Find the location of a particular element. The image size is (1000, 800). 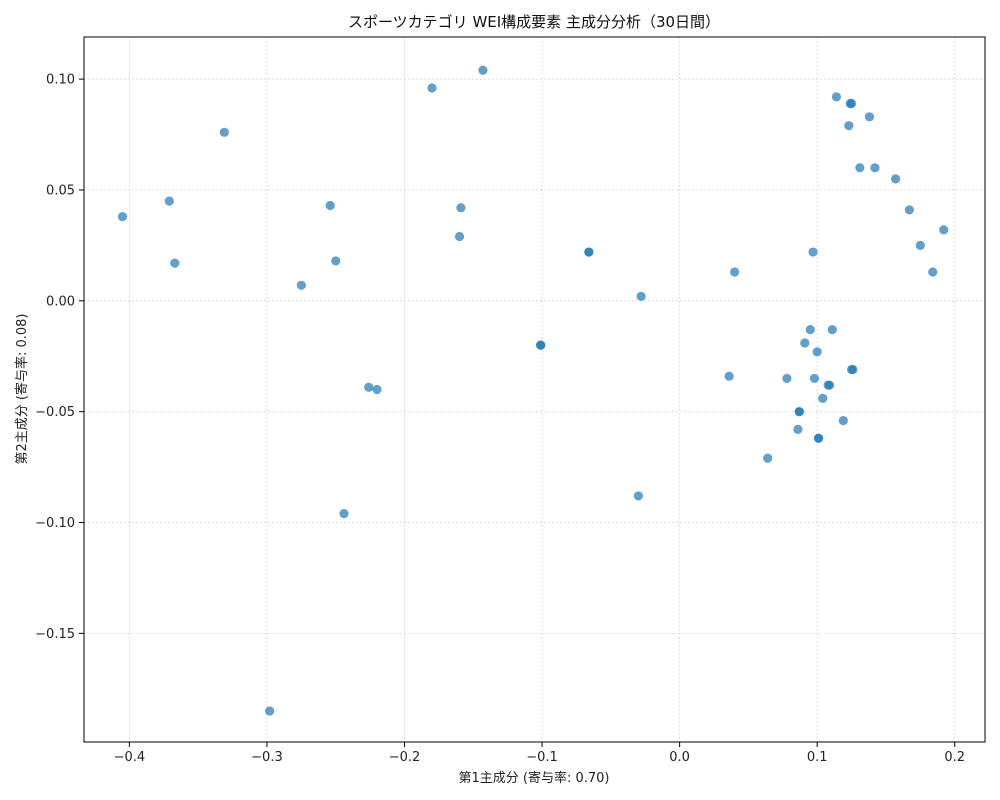

y-tick-label: −0.05 is located at coordinates (55, 412).